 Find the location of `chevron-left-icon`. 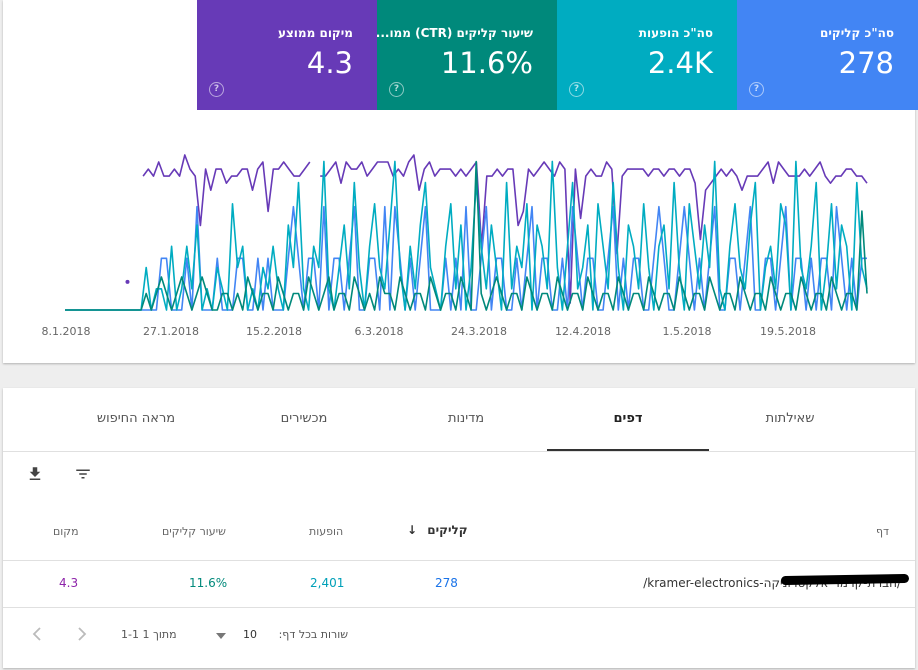

chevron-left-icon is located at coordinates (37, 634).